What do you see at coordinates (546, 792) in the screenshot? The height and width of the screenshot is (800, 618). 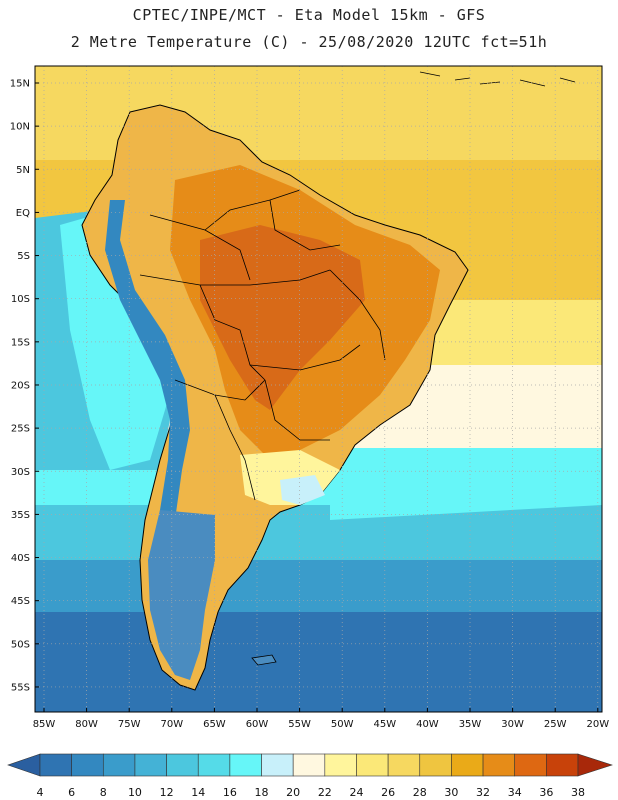 I see `colorbar-tick-label: 36` at bounding box center [546, 792].